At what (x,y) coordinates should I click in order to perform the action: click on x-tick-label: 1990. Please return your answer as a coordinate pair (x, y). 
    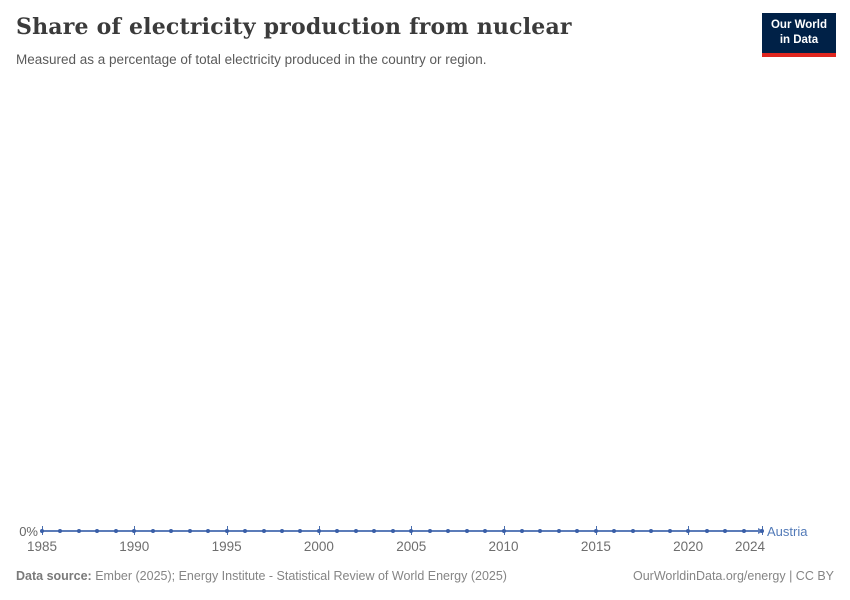
    Looking at the image, I should click on (134, 546).